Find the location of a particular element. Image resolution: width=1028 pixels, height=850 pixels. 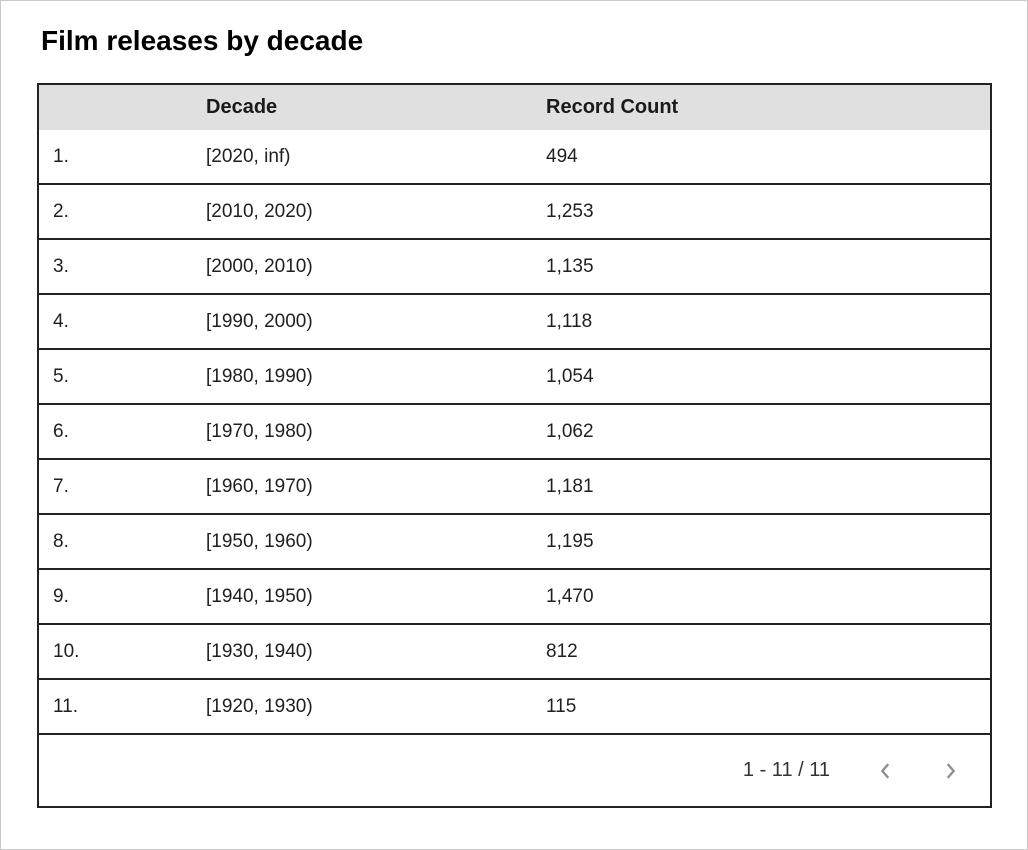

row-index-cell: 5. is located at coordinates (61, 376).